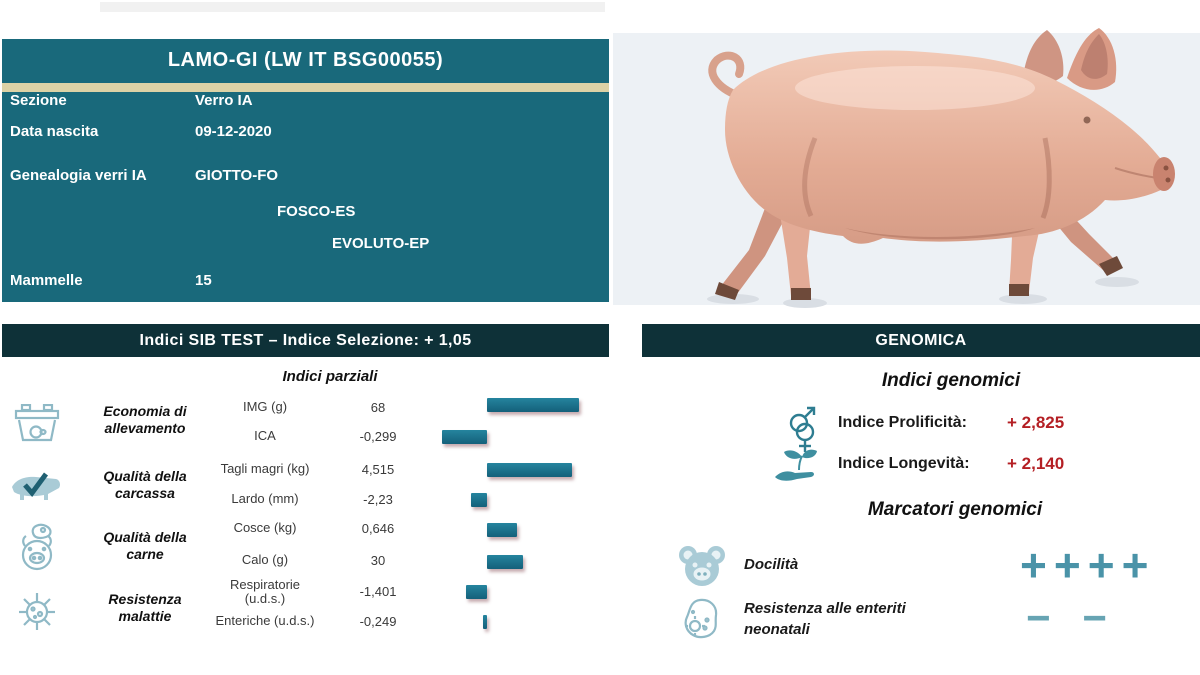 This screenshot has width=1200, height=675. What do you see at coordinates (54, 131) in the screenshot?
I see `info-label-data-nascita: Data nascita` at bounding box center [54, 131].